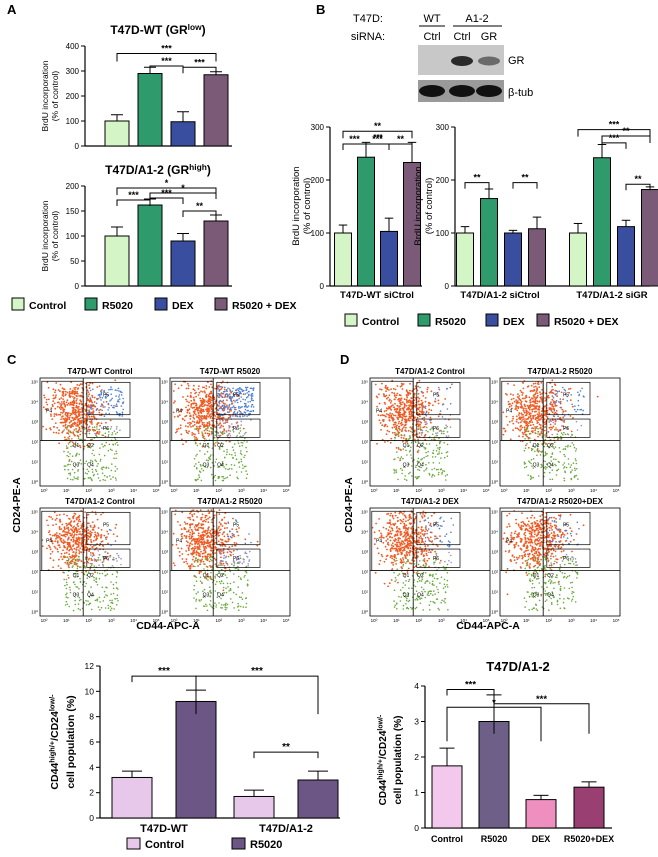 The height and width of the screenshot is (857, 658). Describe the element at coordinates (236, 429) in the screenshot. I see `flow-gate-label: P6` at that location.